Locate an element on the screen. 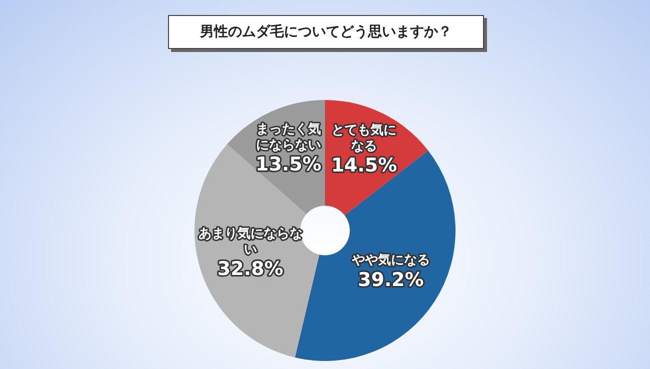 This screenshot has width=650, height=369. slice-label: まったく気にならない is located at coordinates (288, 137).